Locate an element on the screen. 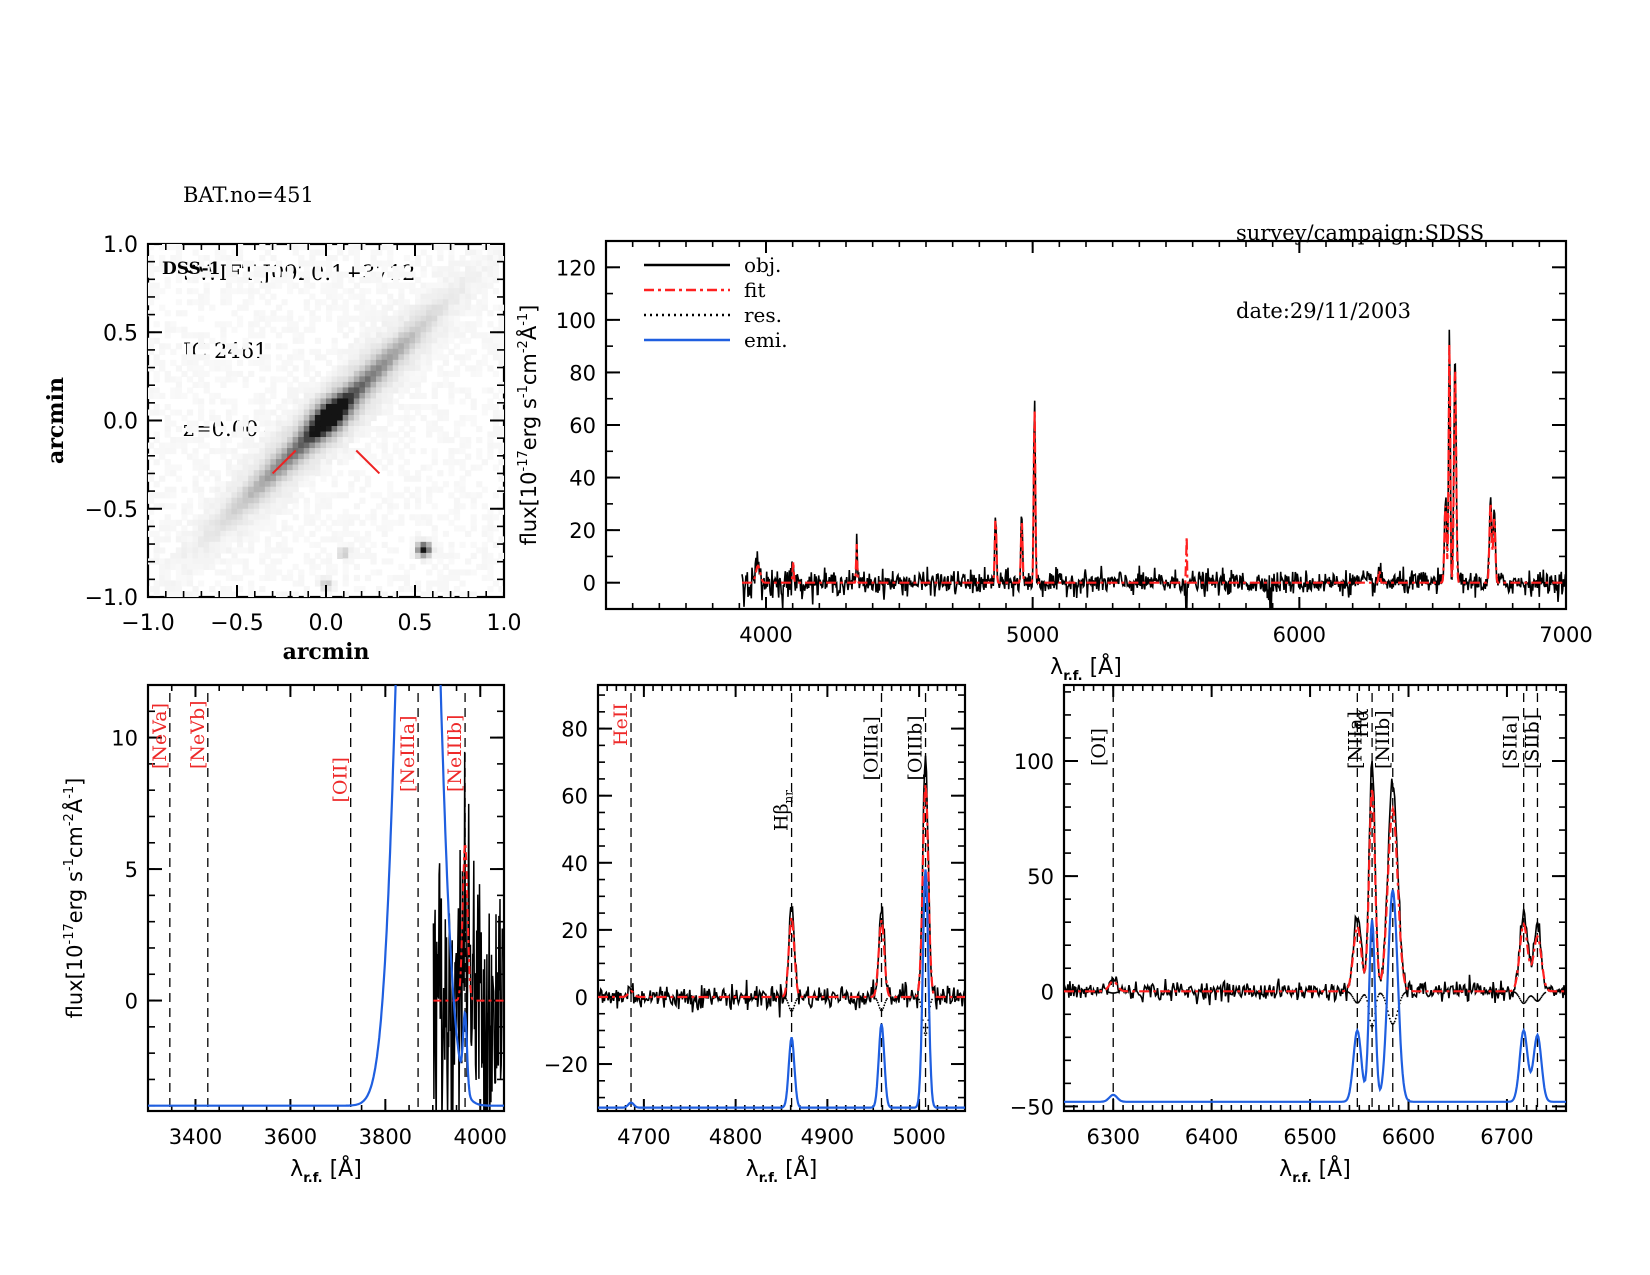  x-tick-label: 0.5 is located at coordinates (415, 623).